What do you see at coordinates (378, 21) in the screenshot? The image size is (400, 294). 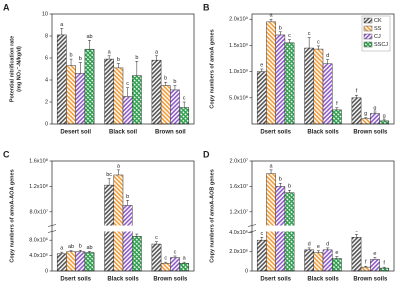 I see `legend-label: CK` at bounding box center [378, 21].